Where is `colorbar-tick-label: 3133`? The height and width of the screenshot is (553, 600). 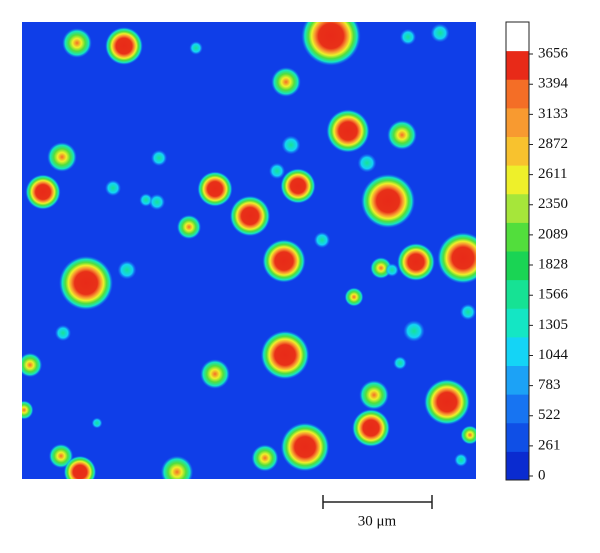
colorbar-tick-label: 3133 is located at coordinates (553, 114).